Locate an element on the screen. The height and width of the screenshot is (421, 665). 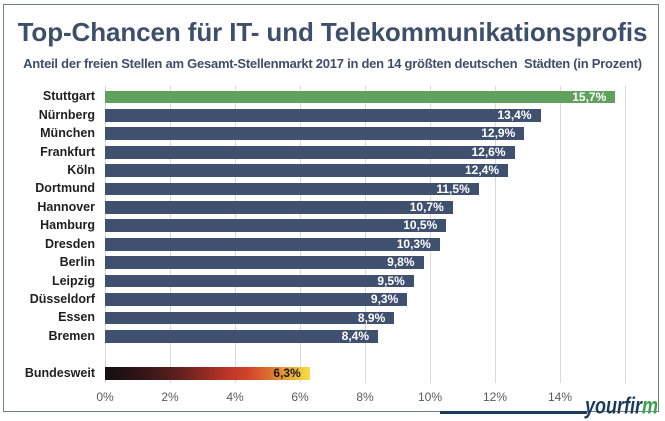
category-label-frankfurt: Frankfurt is located at coordinates (67, 151).